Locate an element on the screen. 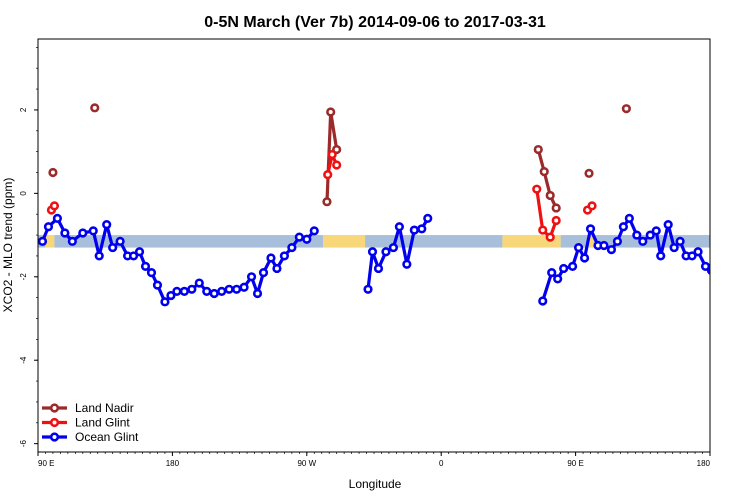  legend-label: Land Nadir is located at coordinates (104, 408).